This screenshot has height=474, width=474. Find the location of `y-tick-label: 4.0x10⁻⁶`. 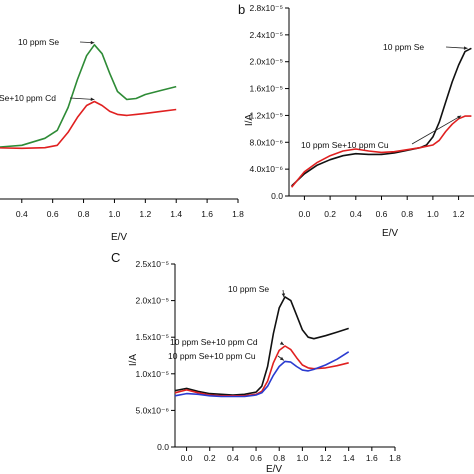

y-tick-label: 4.0x10⁻⁶ is located at coordinates (266, 169).